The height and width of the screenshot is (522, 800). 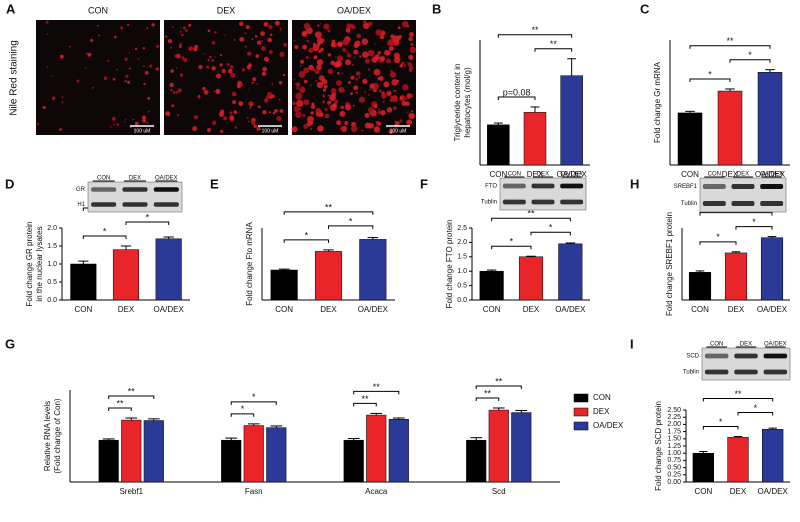 What do you see at coordinates (669, 264) in the screenshot?
I see `y-axis-label: Fold change SREBF1 protein` at bounding box center [669, 264].